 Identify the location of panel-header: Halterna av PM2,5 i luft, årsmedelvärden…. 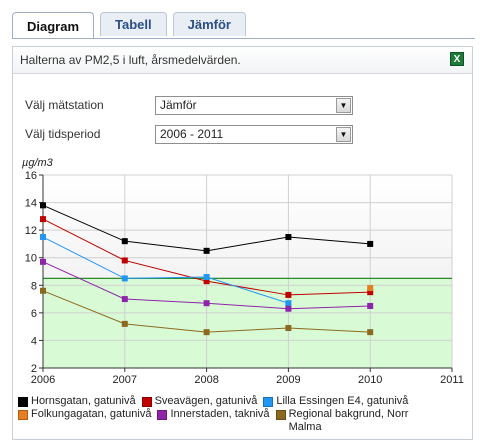
(242, 60).